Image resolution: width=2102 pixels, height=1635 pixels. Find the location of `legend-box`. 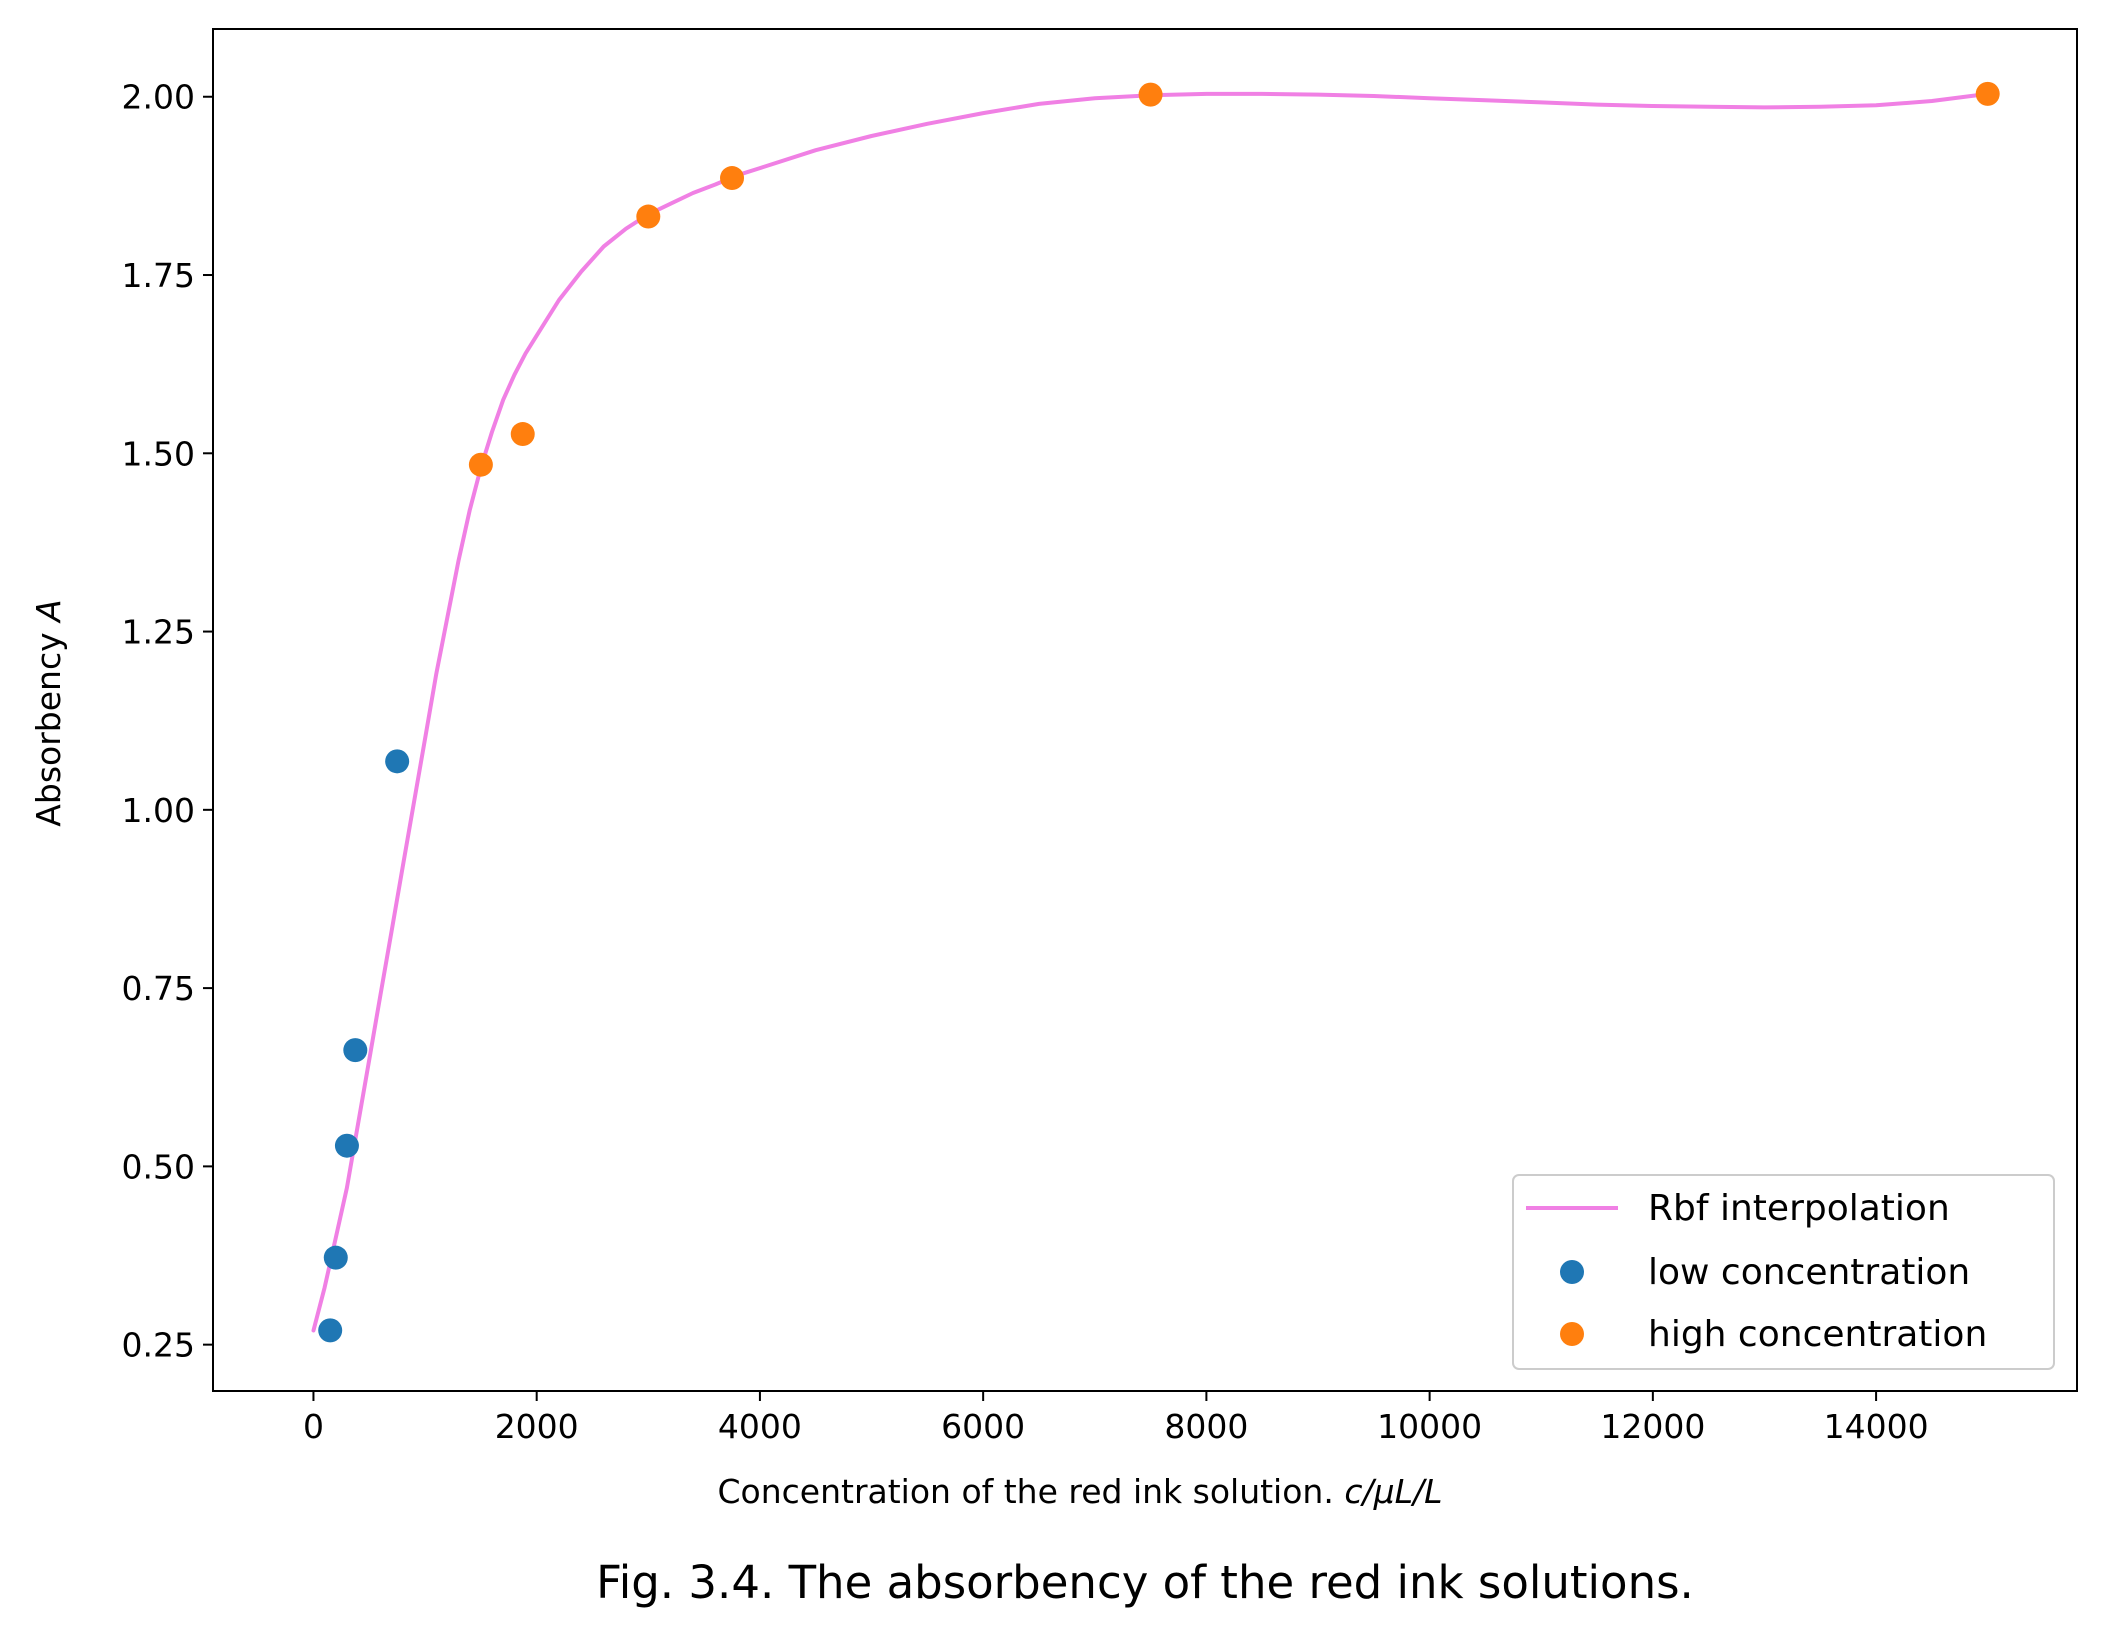

legend-box is located at coordinates (1783, 1272).